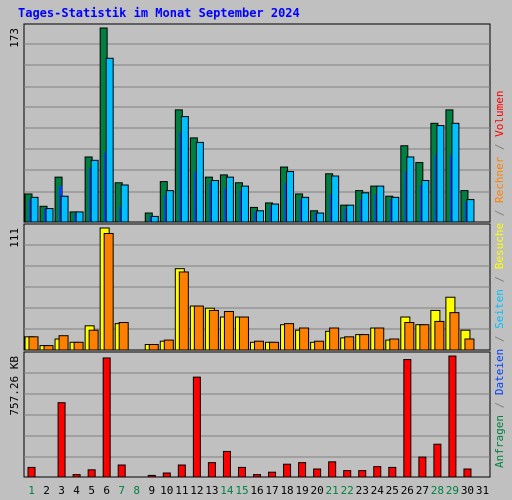  What do you see at coordinates (407, 490) in the screenshot?
I see `day-label-26: 26` at bounding box center [407, 490].